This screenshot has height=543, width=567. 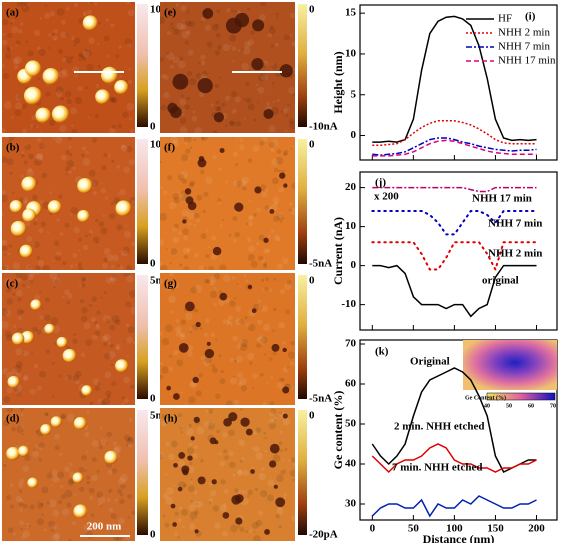 I want to click on legend-label: HF, so click(x=505, y=19).